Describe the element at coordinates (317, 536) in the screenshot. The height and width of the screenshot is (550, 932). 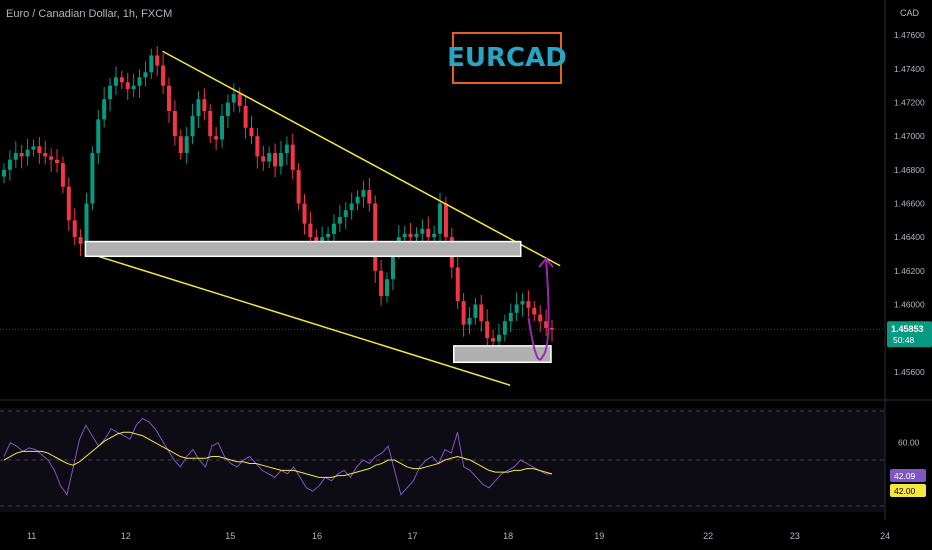
I see `x-tick-label: 16` at that location.